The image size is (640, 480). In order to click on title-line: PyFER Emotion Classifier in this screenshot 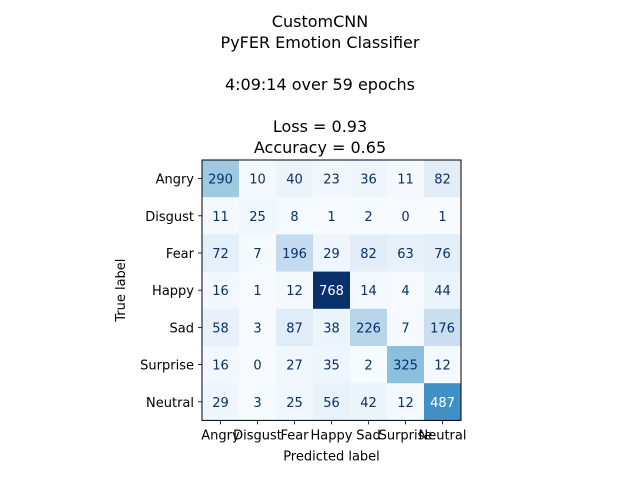, I will do `click(320, 42)`.